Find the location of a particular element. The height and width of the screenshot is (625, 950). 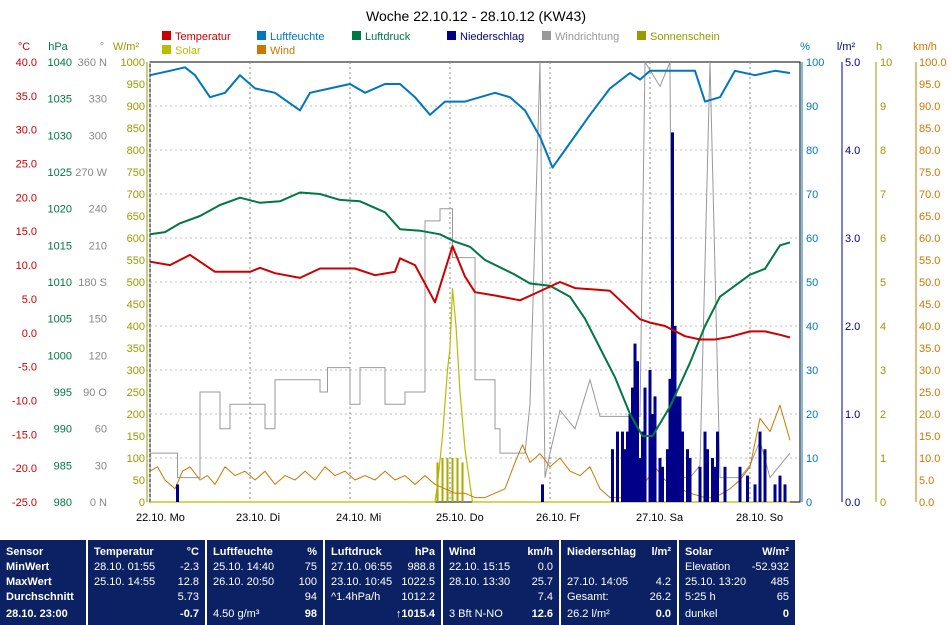

press-min-value: 988.8 is located at coordinates (421, 567).